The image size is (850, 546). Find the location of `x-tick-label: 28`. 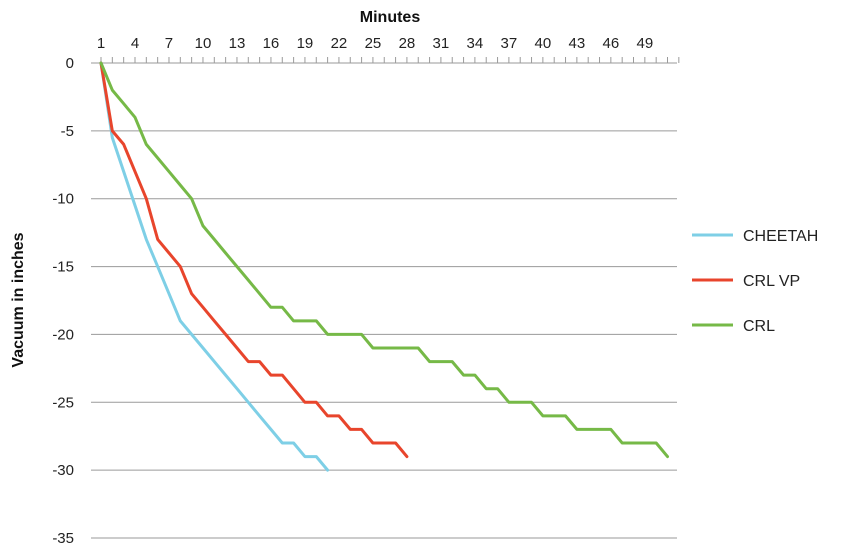

x-tick-label: 28 is located at coordinates (407, 43).